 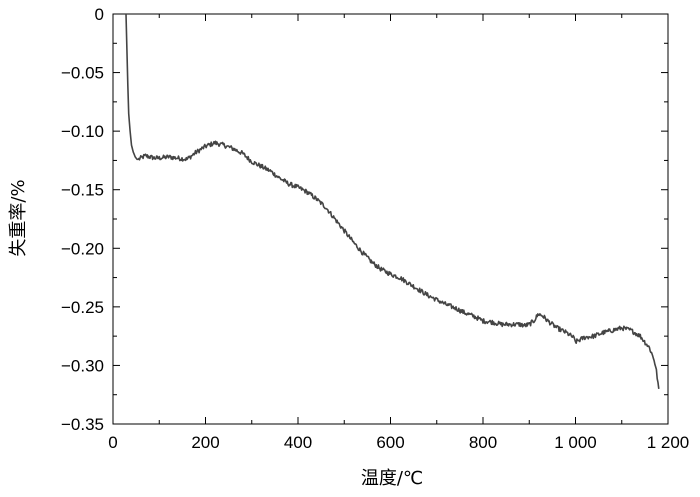 What do you see at coordinates (99, 14) in the screenshot?
I see `y-tick-label: 0` at bounding box center [99, 14].